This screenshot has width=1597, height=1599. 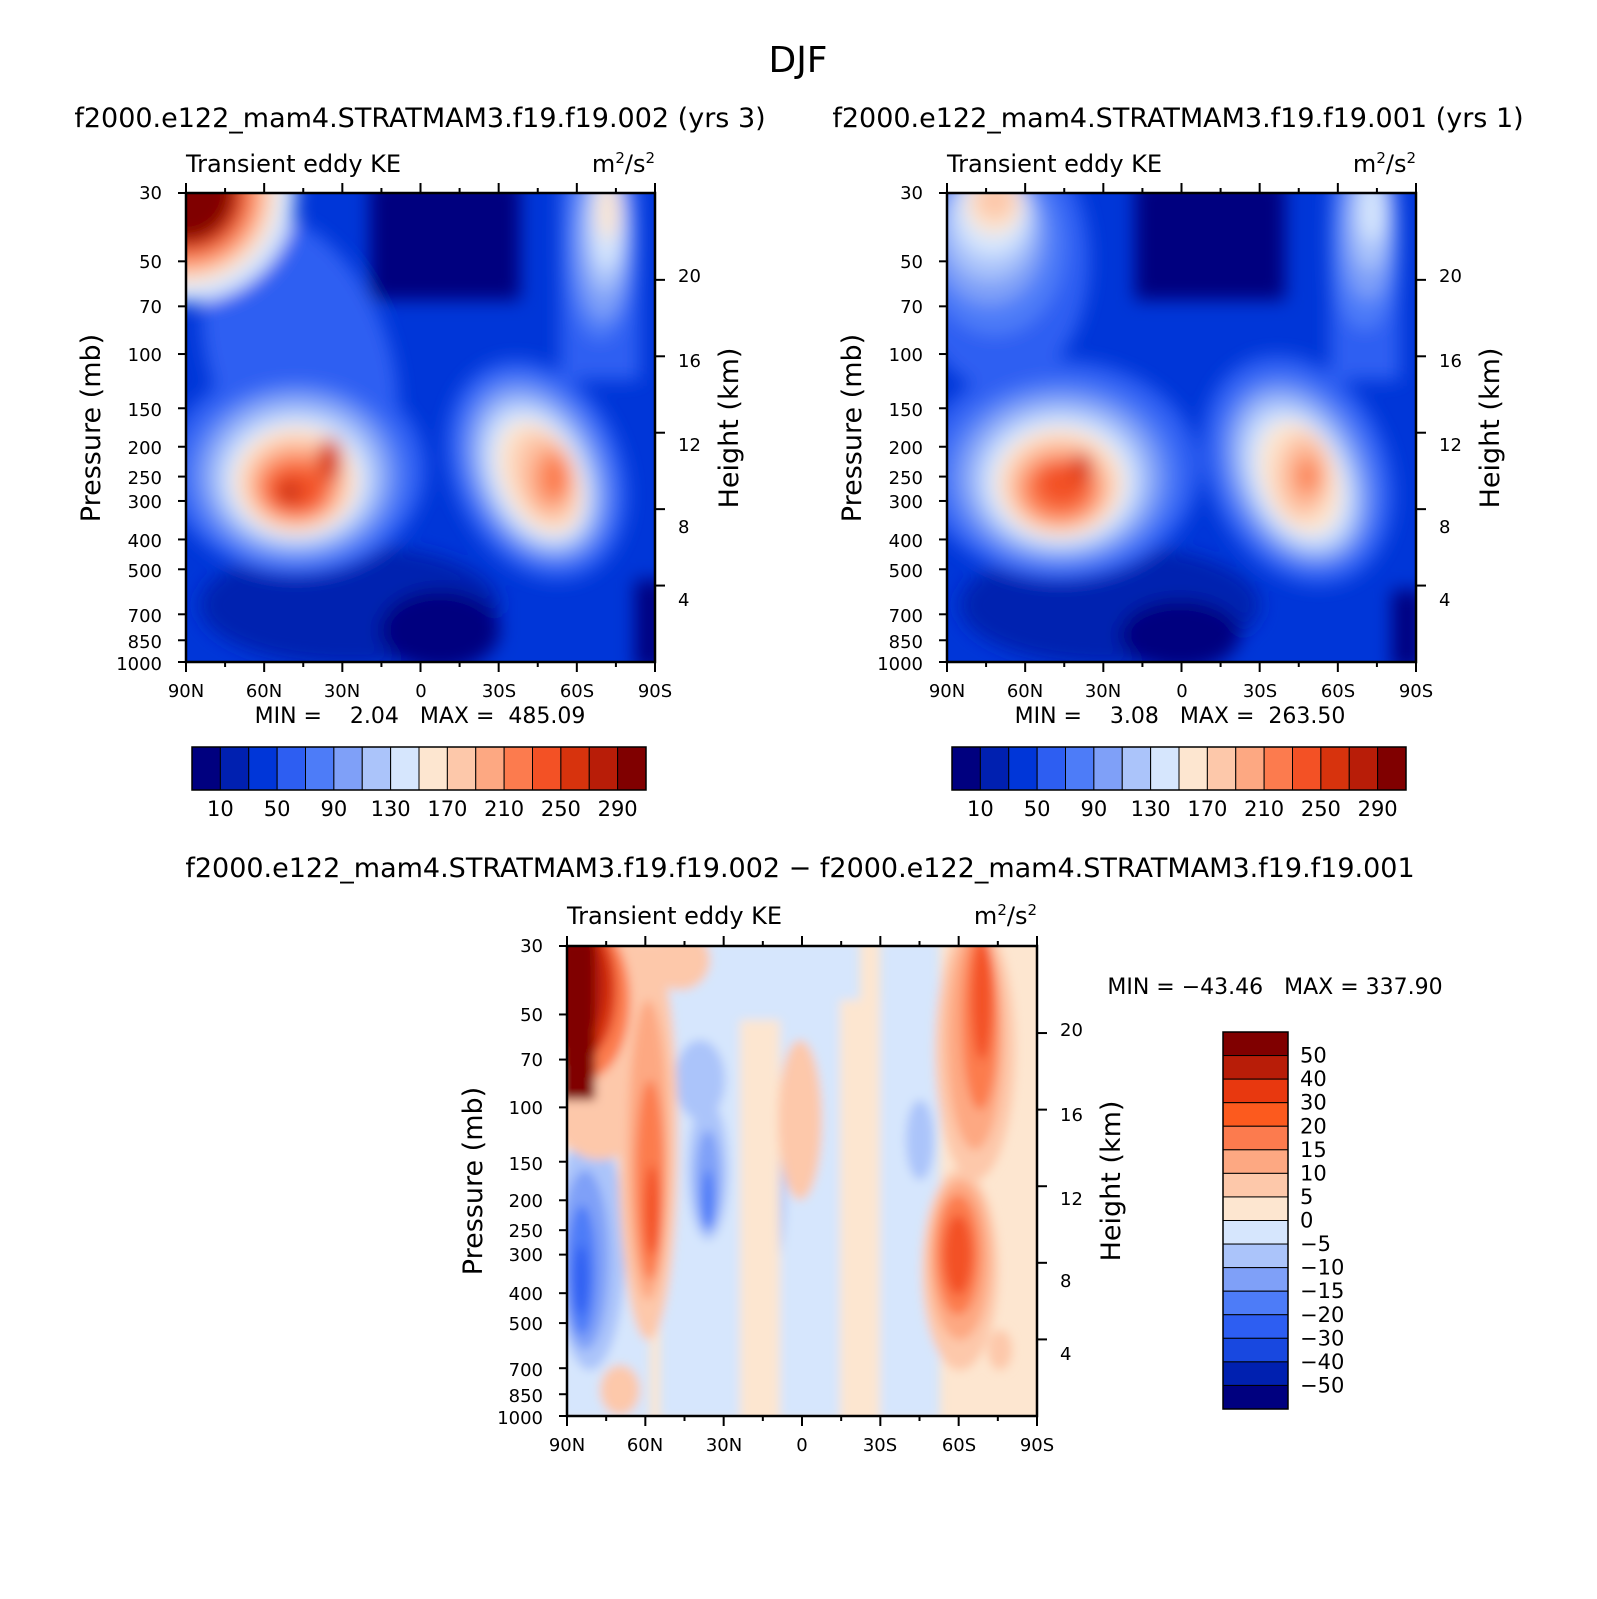 What do you see at coordinates (561, 809) in the screenshot?
I see `colorbar-label: 250` at bounding box center [561, 809].